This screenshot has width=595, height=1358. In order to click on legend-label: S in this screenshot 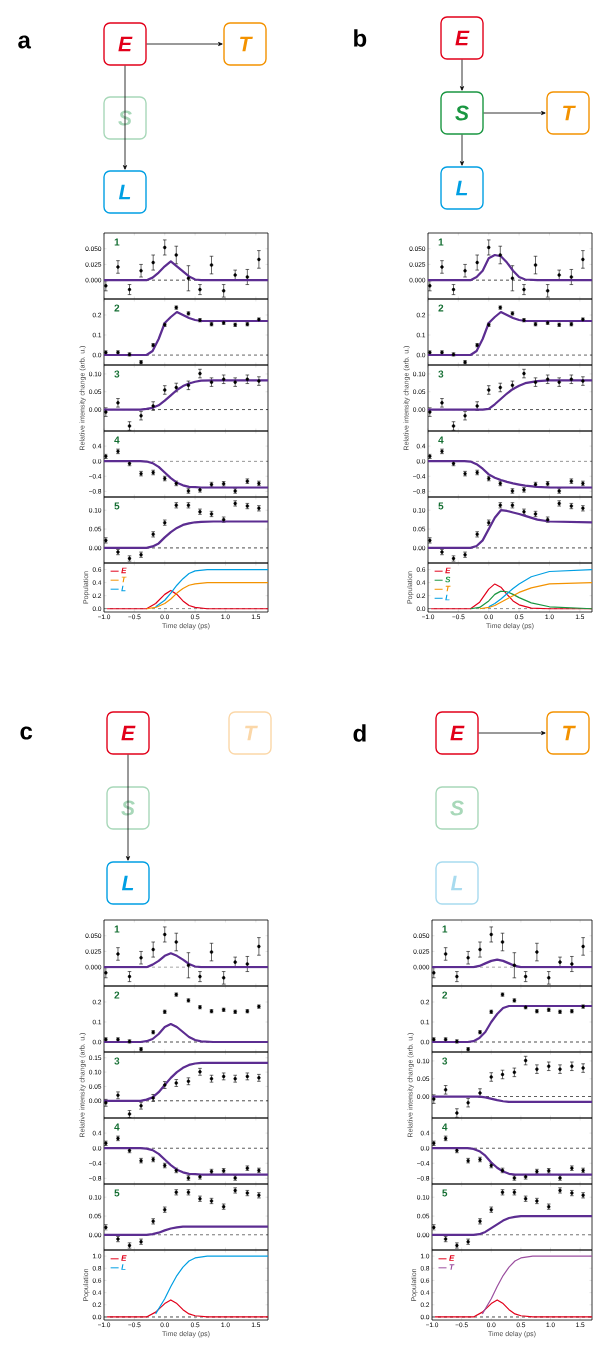, I will do `click(448, 579)`.